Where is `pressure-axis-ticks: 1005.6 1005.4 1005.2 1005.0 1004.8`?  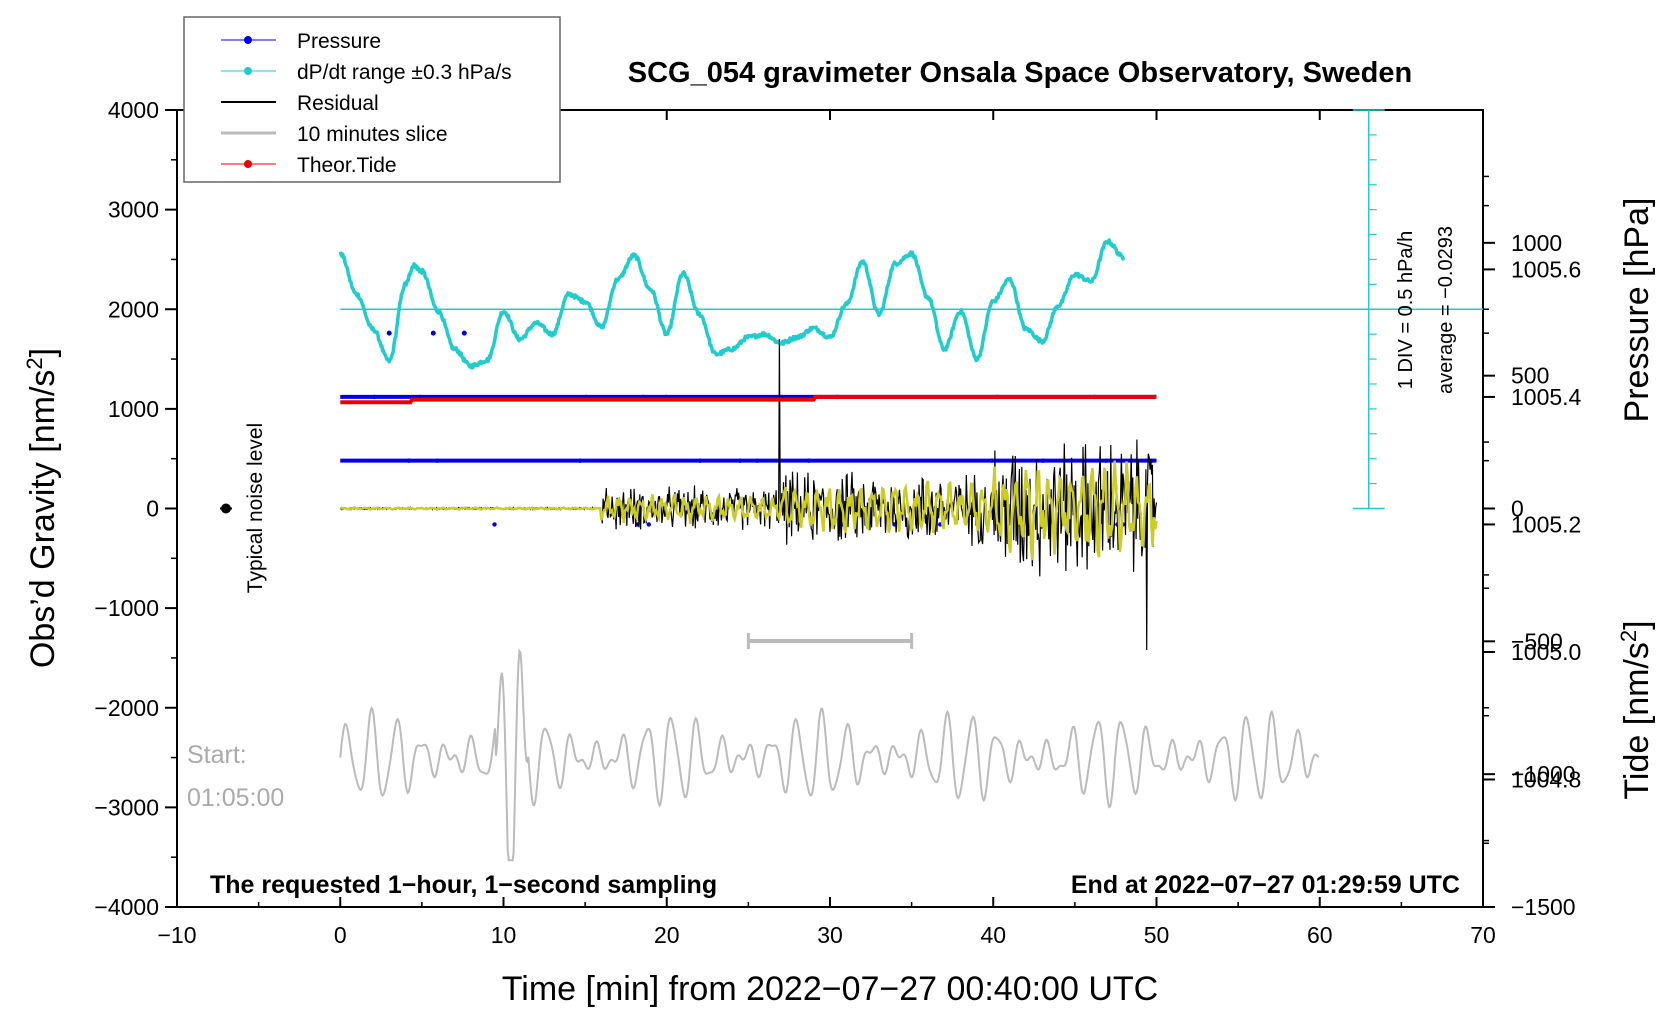
pressure-axis-ticks: 1005.6 1005.4 1005.2 1005.0 1004.8 is located at coordinates (1532, 524).